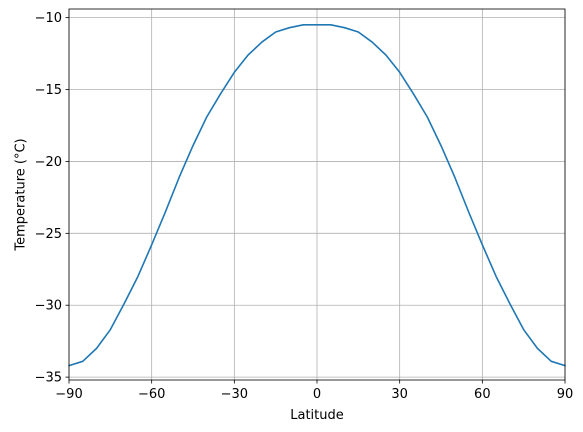  I want to click on x-tick-label: 90, so click(565, 394).